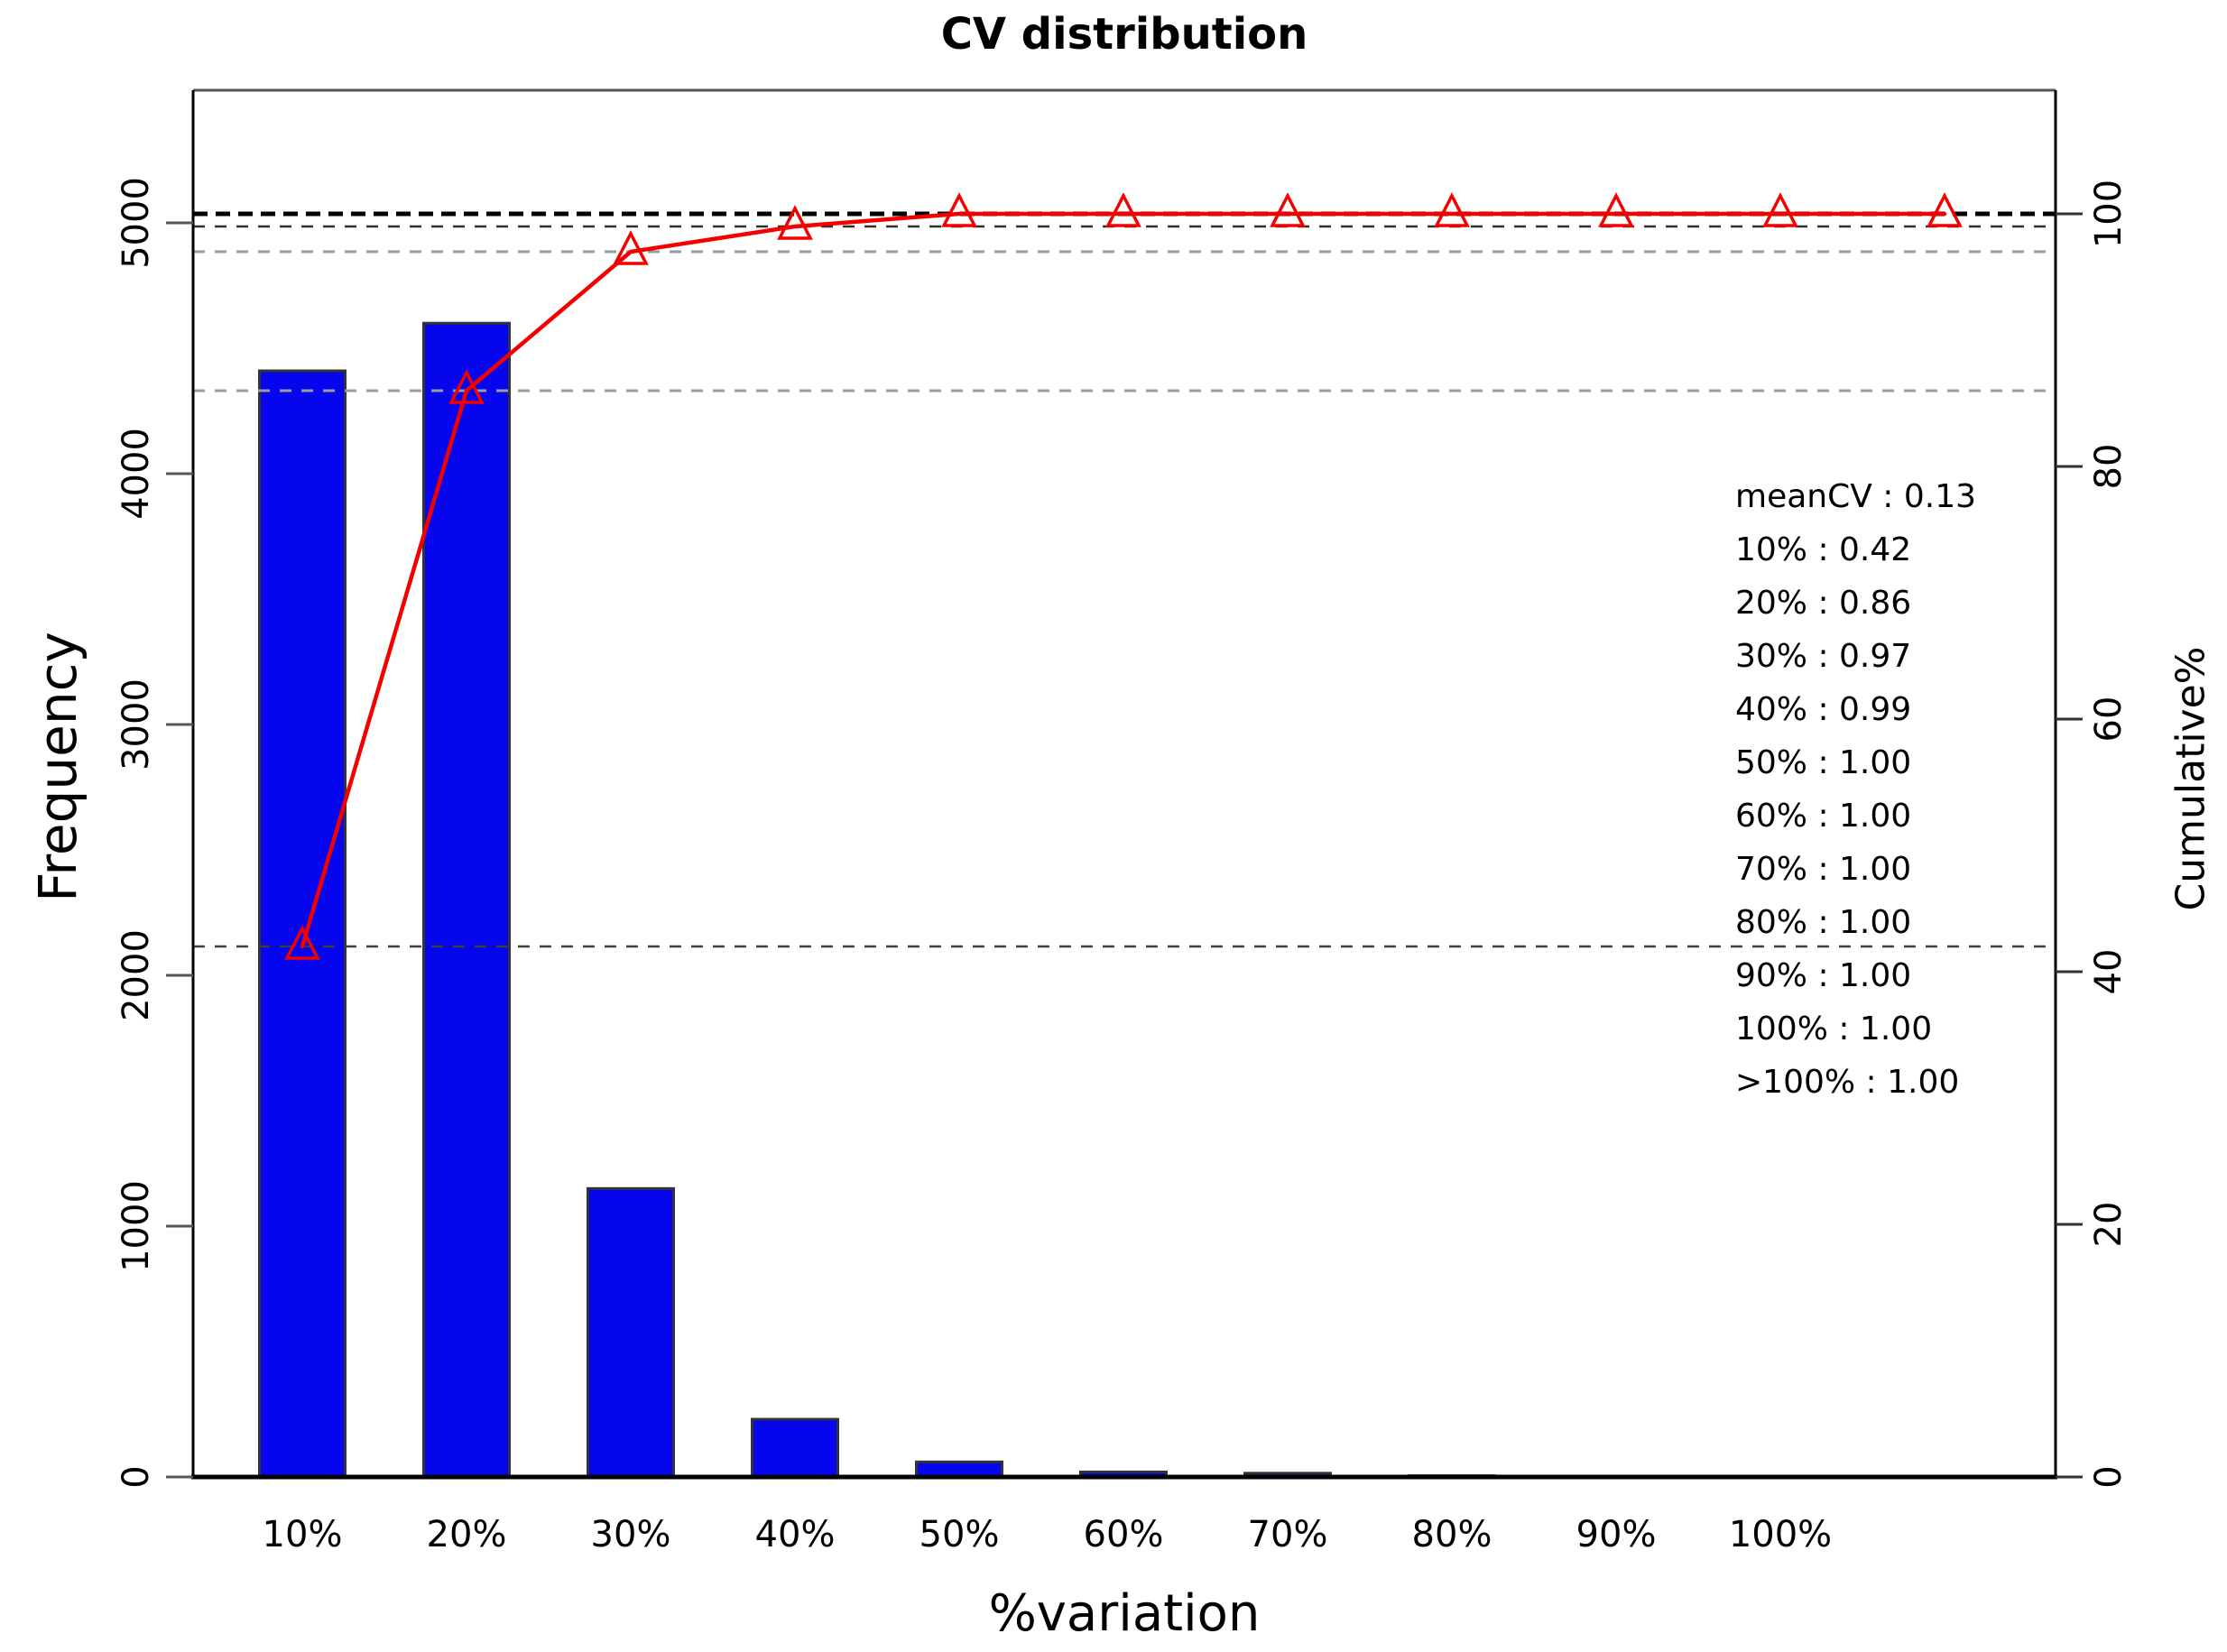 The width and height of the screenshot is (2227, 1652). Describe the element at coordinates (1616, 1534) in the screenshot. I see `x-tick-label-90%: 90%` at that location.